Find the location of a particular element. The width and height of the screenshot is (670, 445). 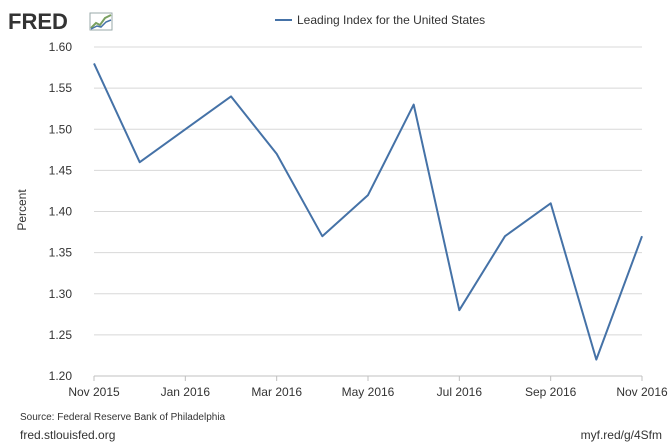

y-tick-label: 1.35 is located at coordinates (61, 253).